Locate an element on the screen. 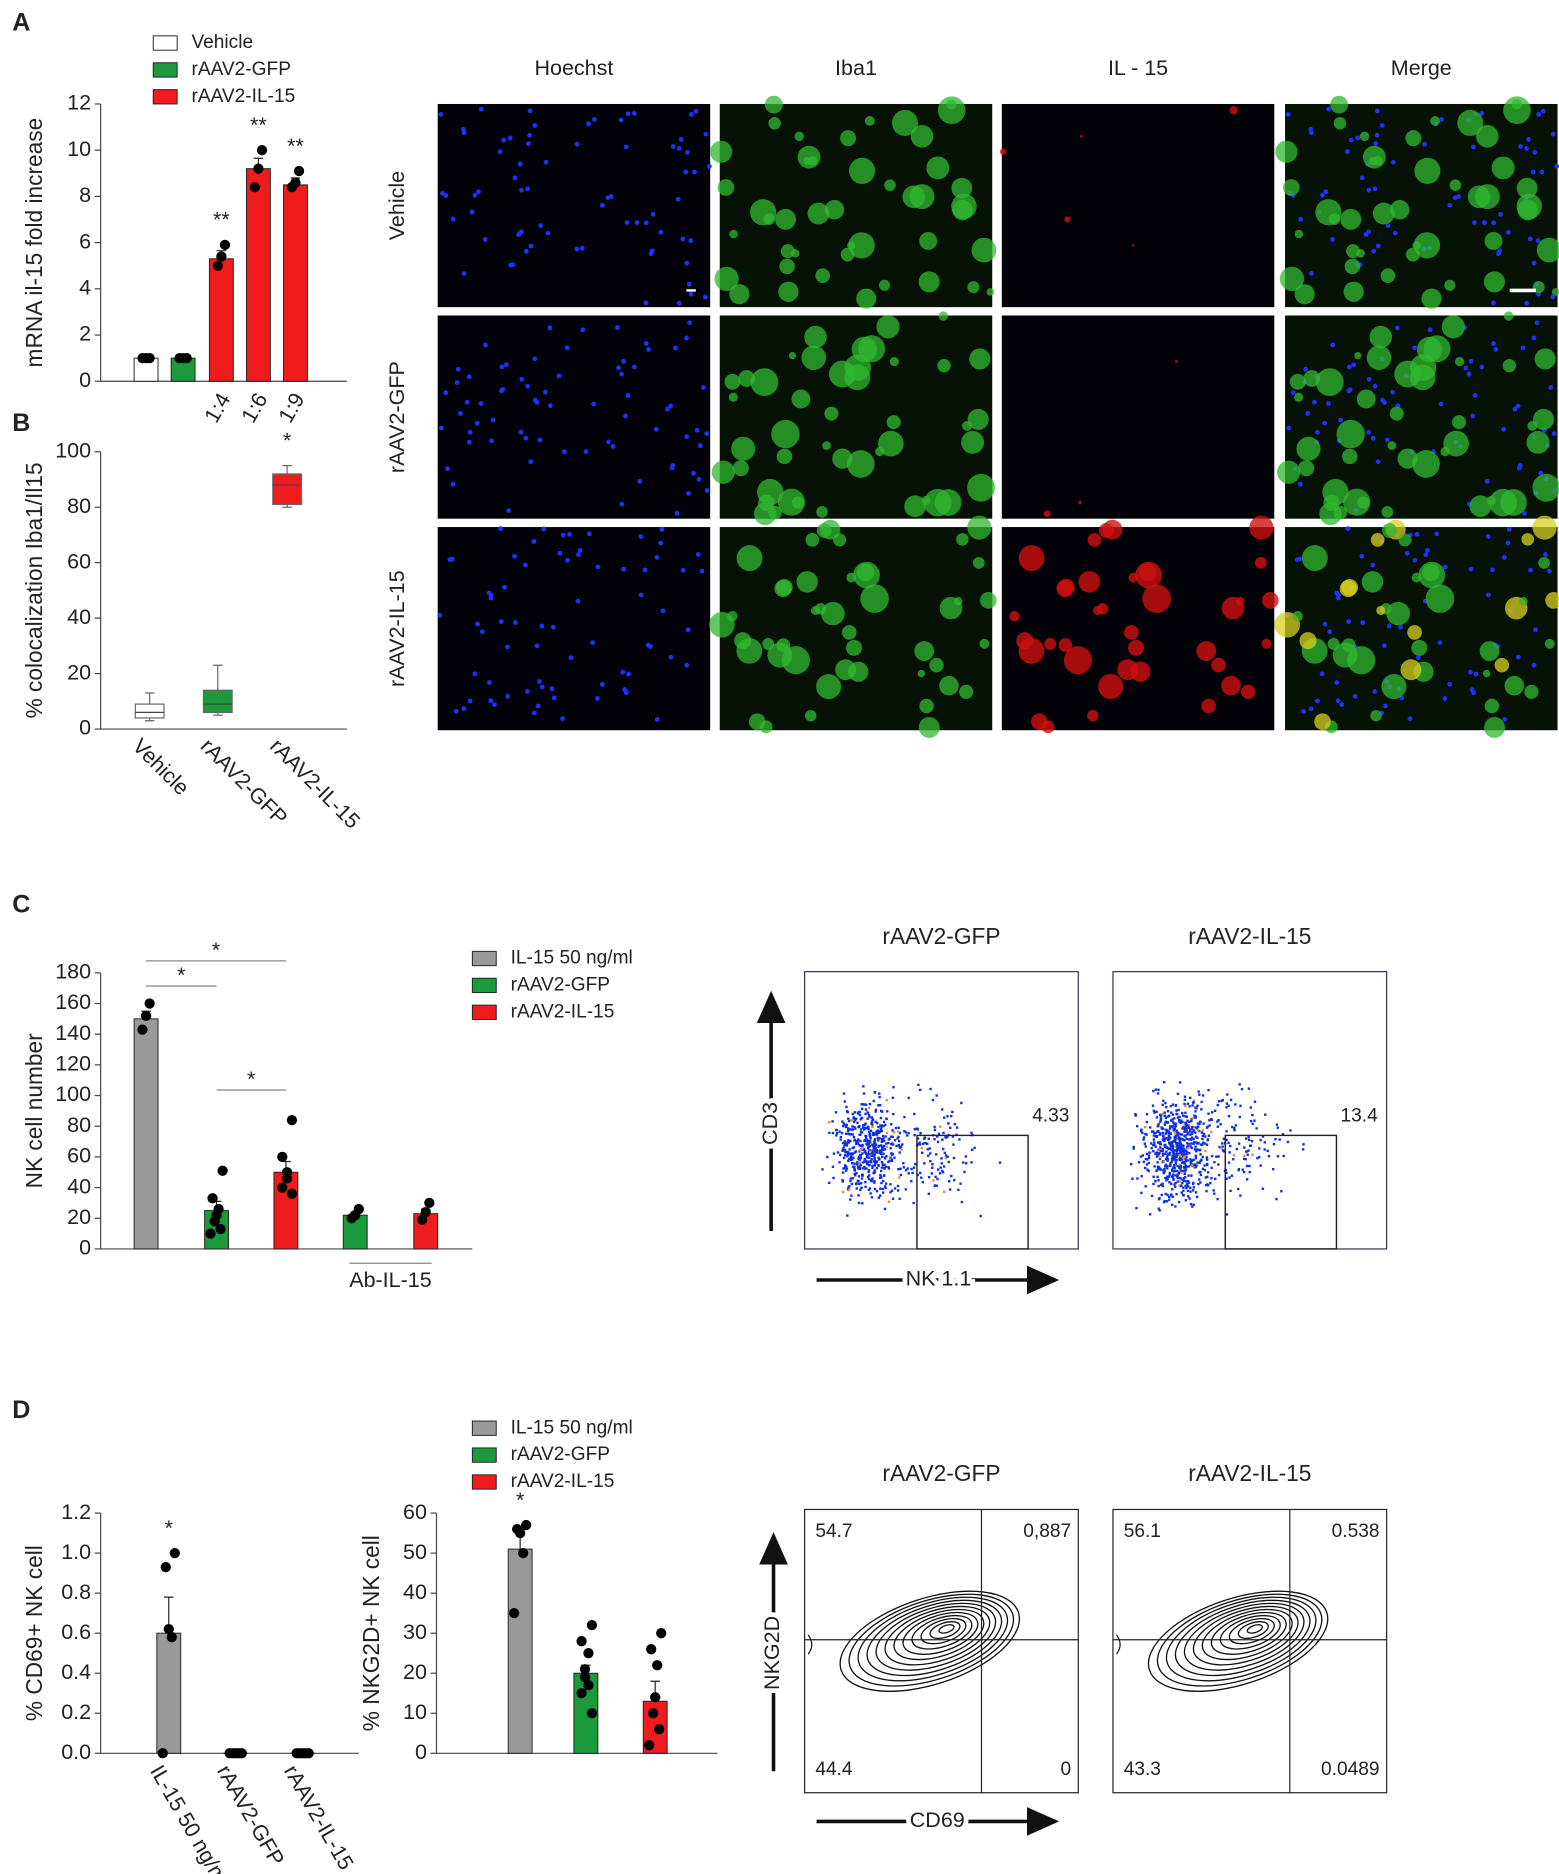 This screenshot has width=1559, height=1874. panel-label: C is located at coordinates (21, 905).